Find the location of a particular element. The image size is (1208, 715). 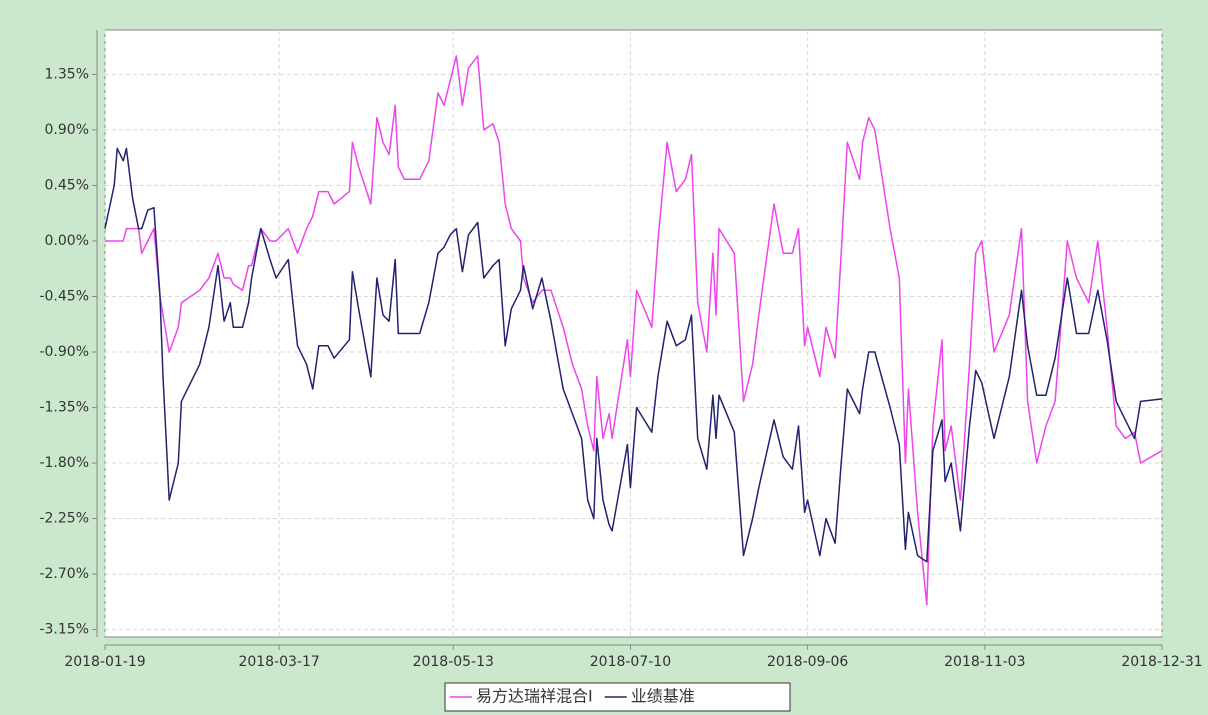

x-tick-label: 2018-01-19 is located at coordinates (104, 662).